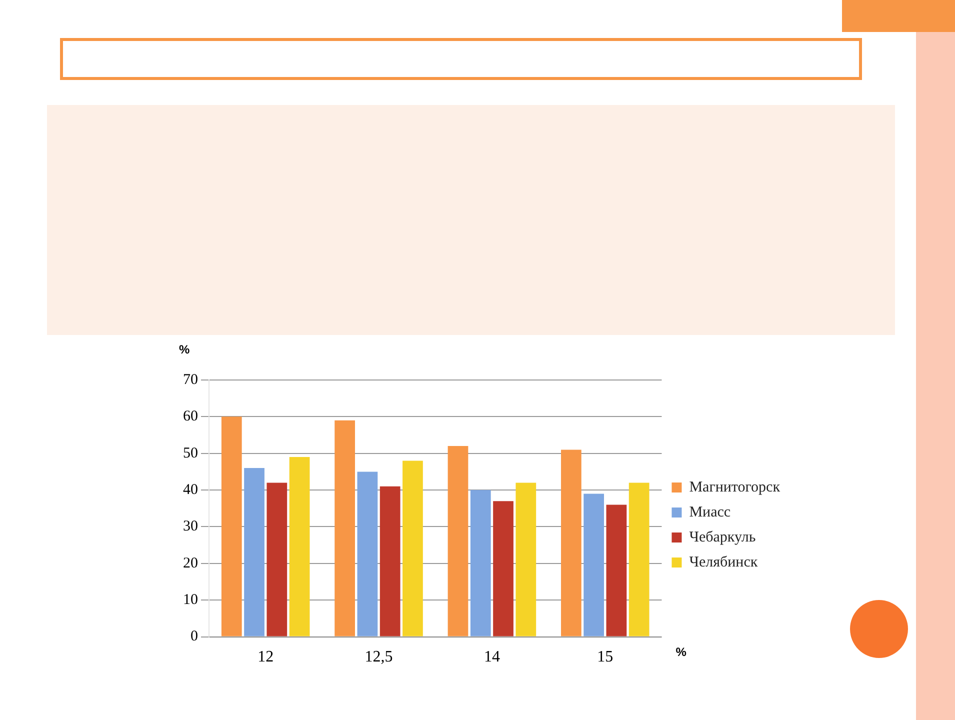  I want to click on legend-label: Магнитогорск, so click(735, 487).